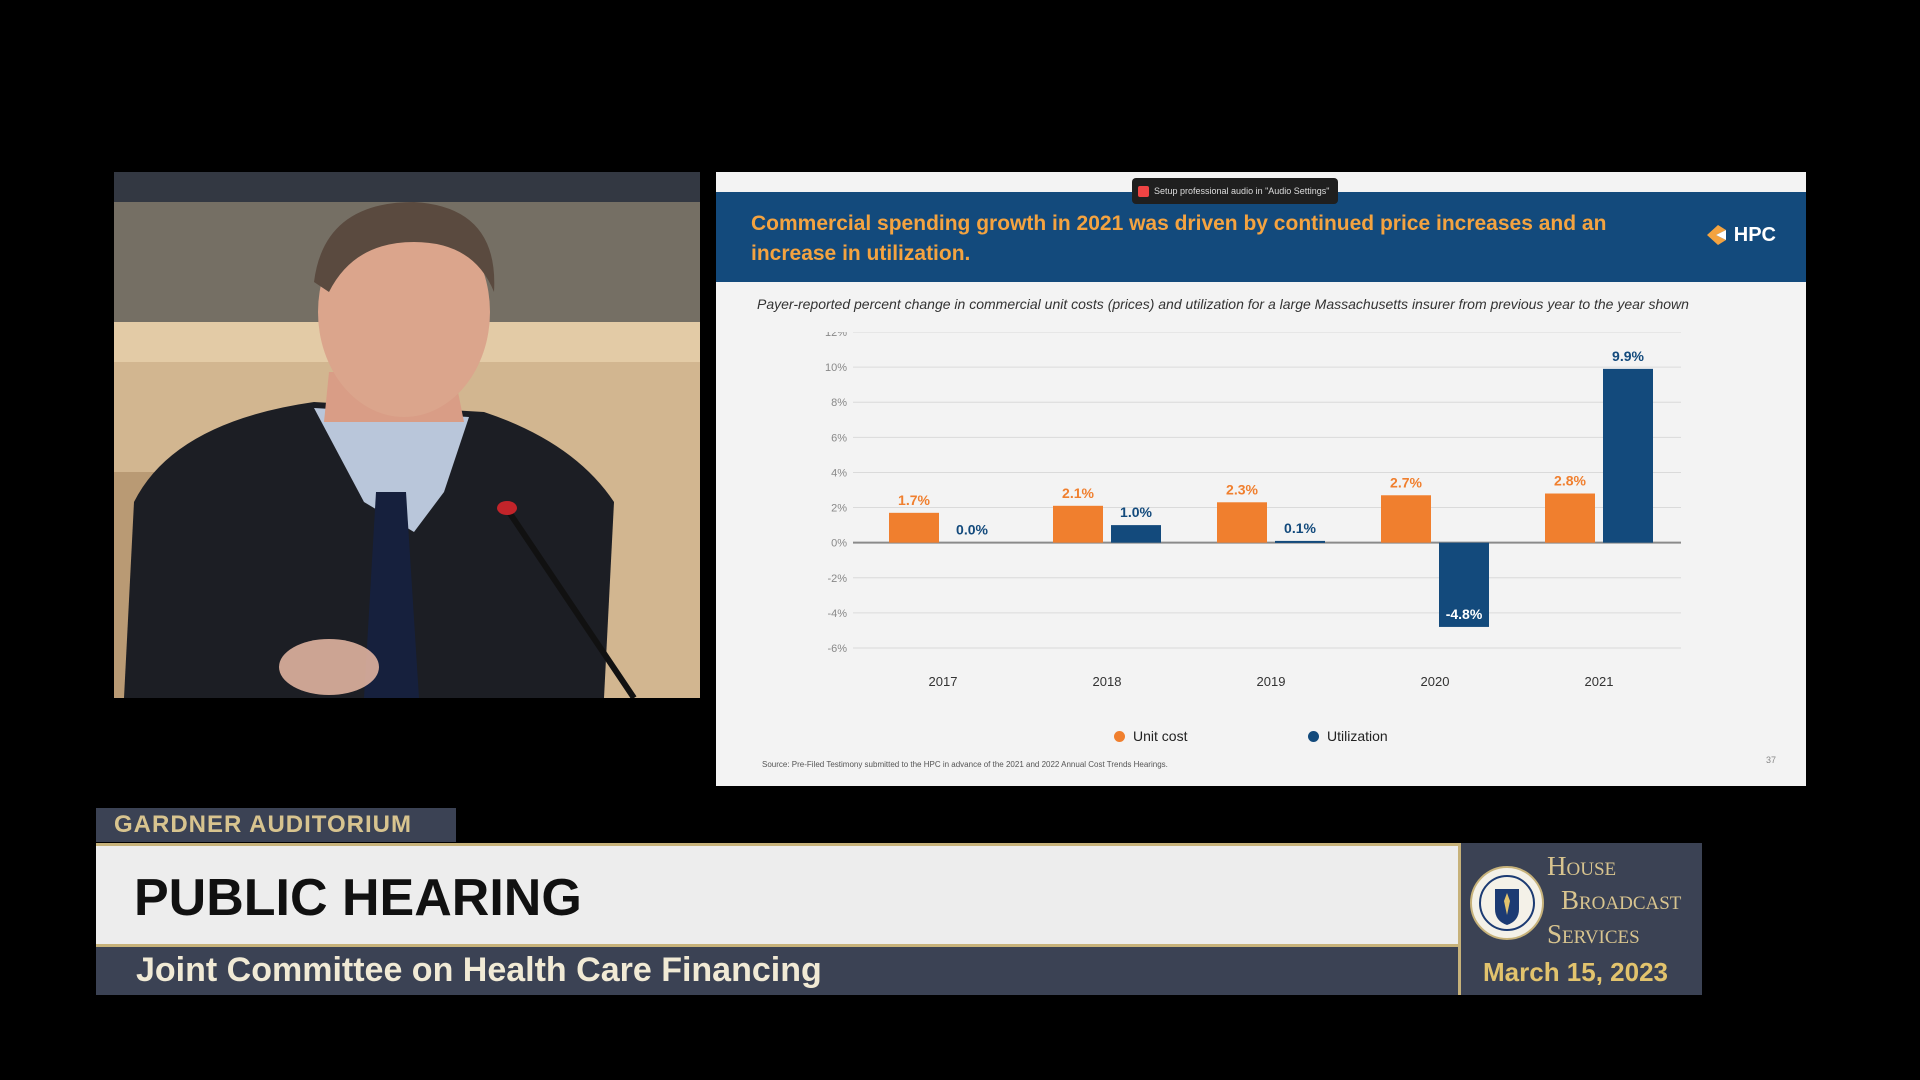  What do you see at coordinates (1119, 736) in the screenshot?
I see `legend-dot-unit-cost` at bounding box center [1119, 736].